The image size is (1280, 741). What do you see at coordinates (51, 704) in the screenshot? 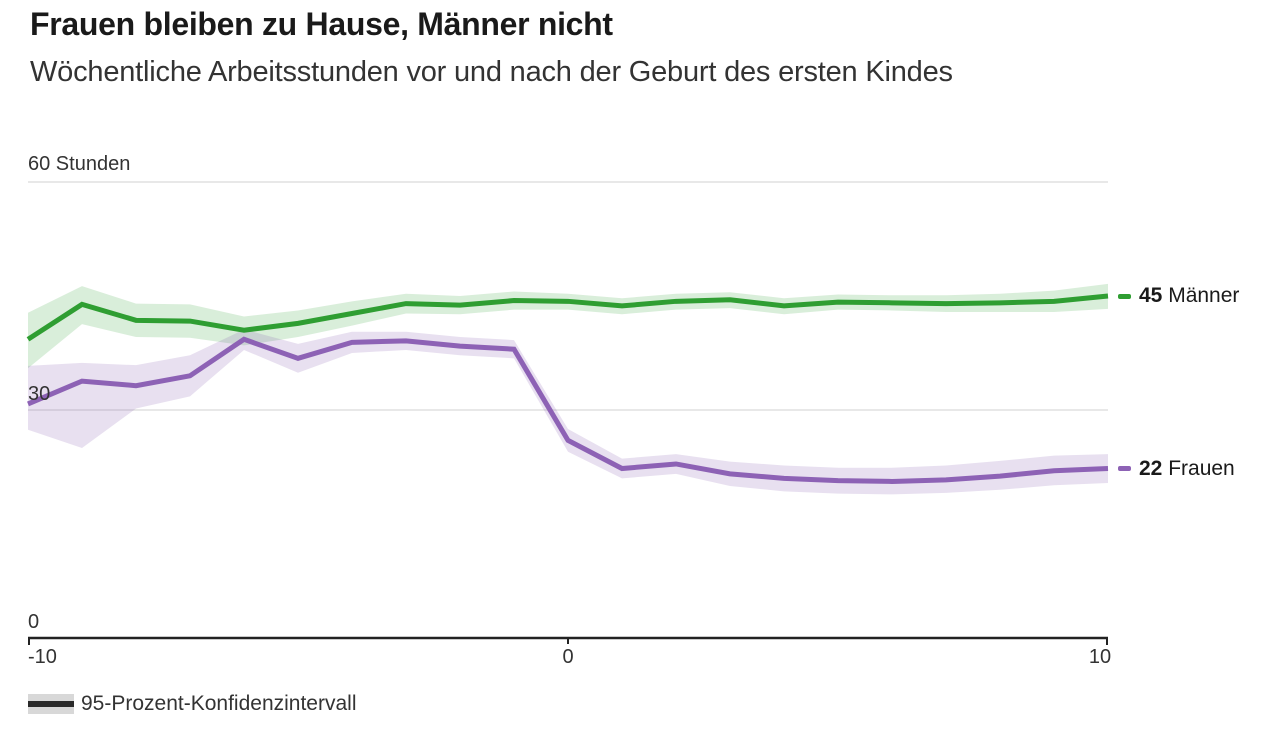
I see `confidence-interval-swatch-icon` at bounding box center [51, 704].